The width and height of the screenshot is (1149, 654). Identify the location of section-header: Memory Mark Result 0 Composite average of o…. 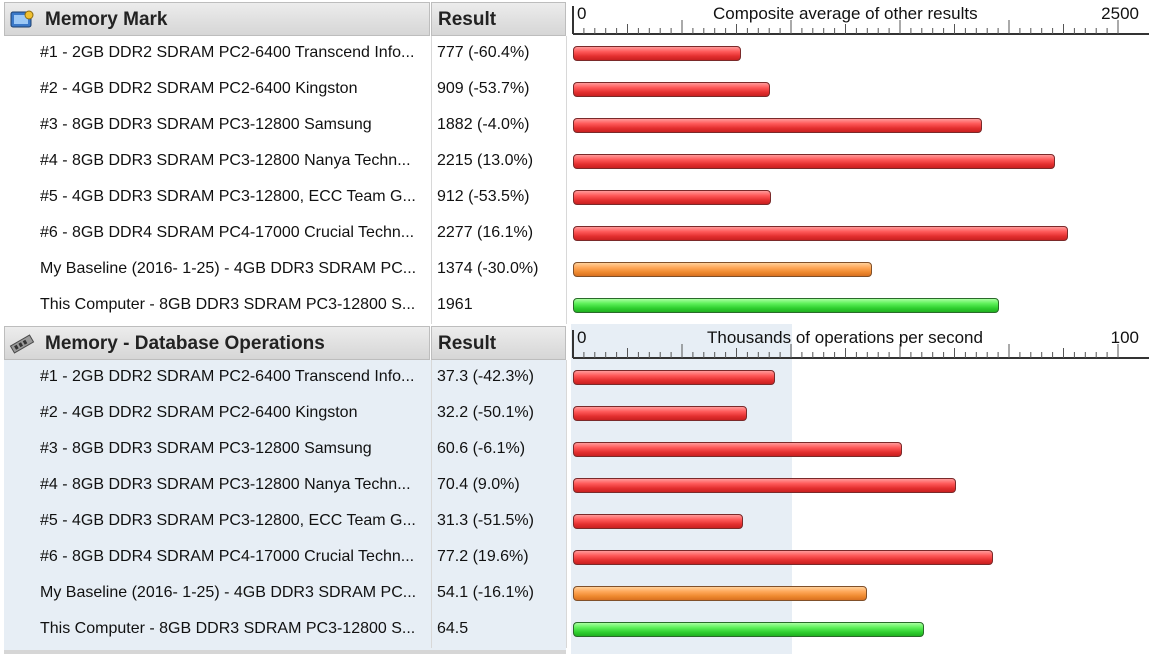
(574, 18).